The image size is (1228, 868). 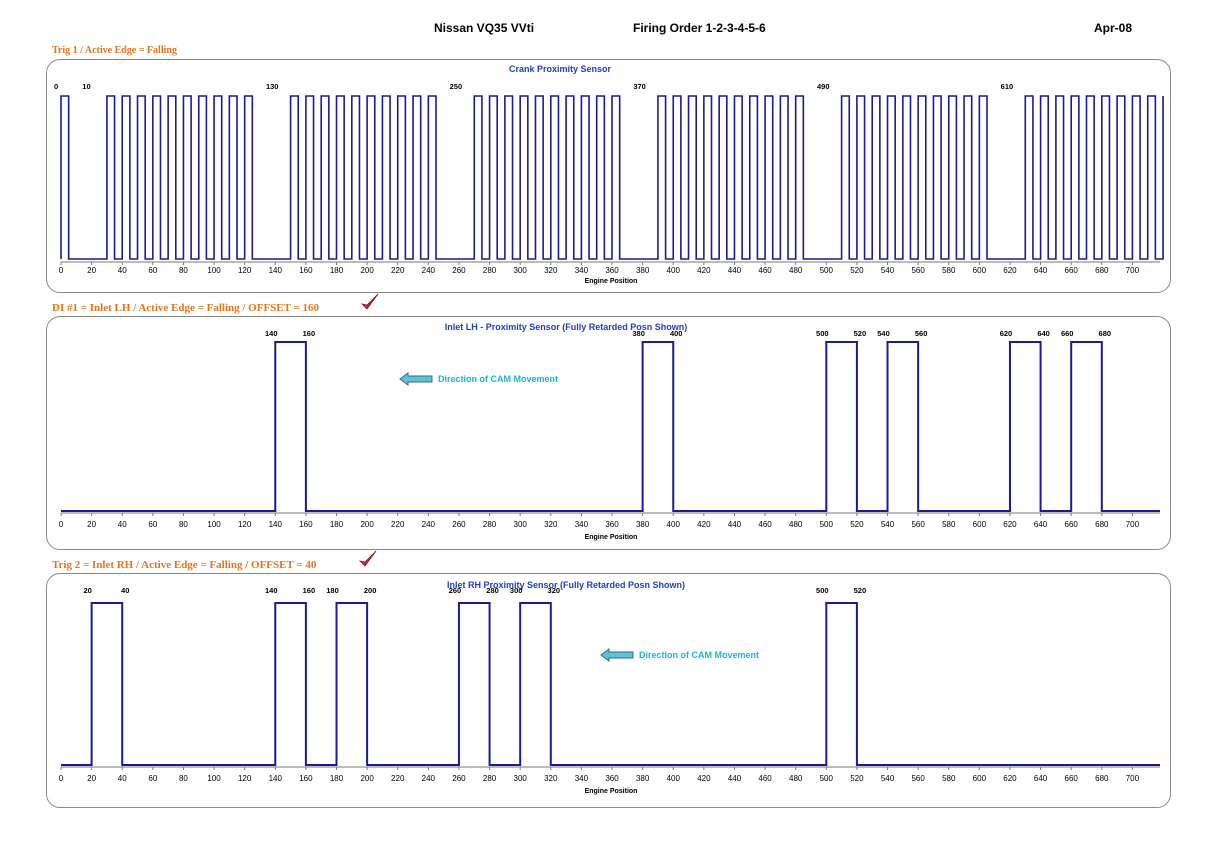 I want to click on left-arrow-icon, so click(x=617, y=655).